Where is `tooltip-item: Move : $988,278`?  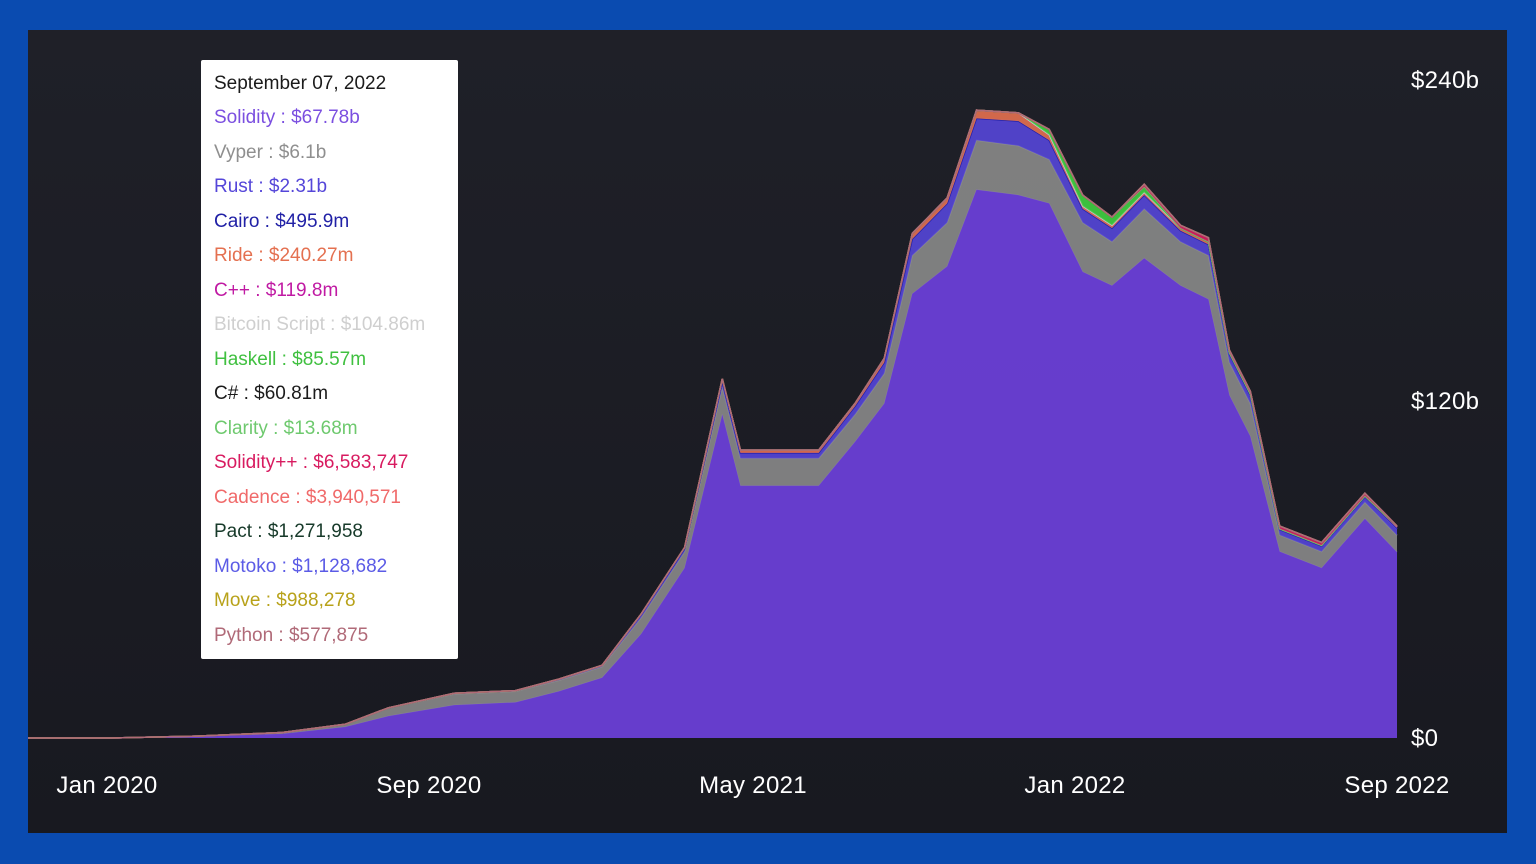
tooltip-item: Move : $988,278 is located at coordinates (285, 600).